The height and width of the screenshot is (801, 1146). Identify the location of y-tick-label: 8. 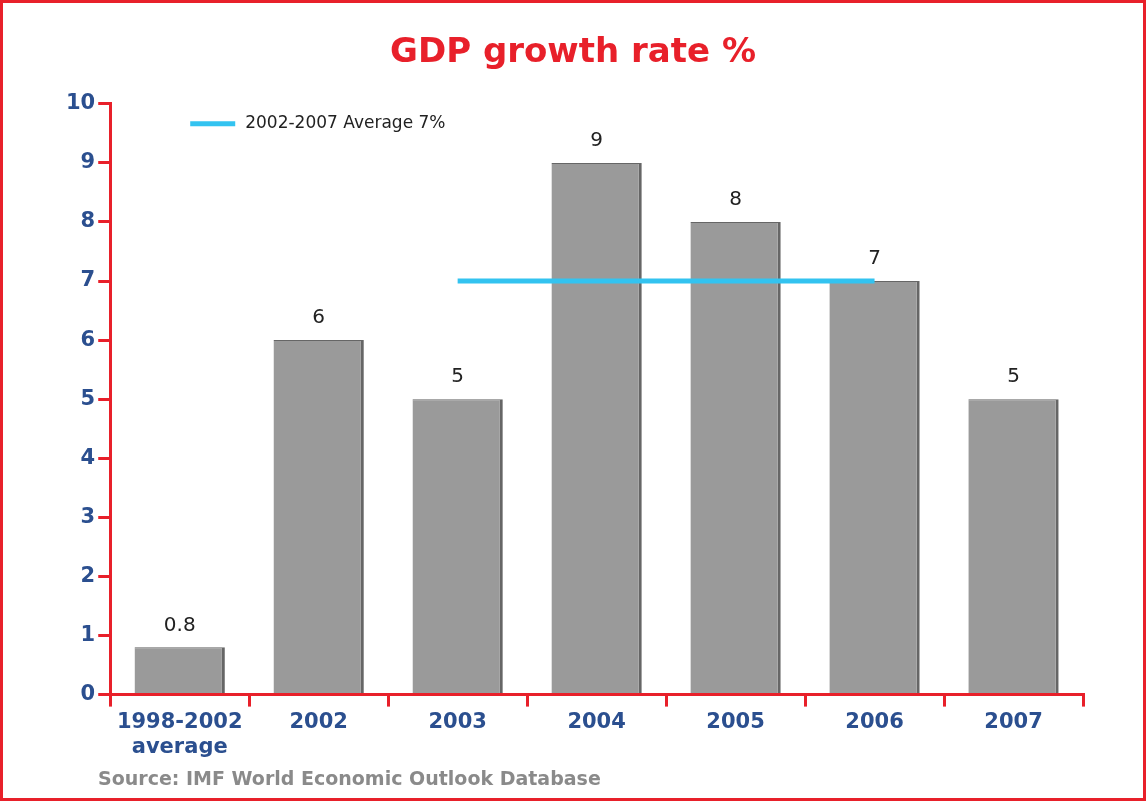
(88, 220).